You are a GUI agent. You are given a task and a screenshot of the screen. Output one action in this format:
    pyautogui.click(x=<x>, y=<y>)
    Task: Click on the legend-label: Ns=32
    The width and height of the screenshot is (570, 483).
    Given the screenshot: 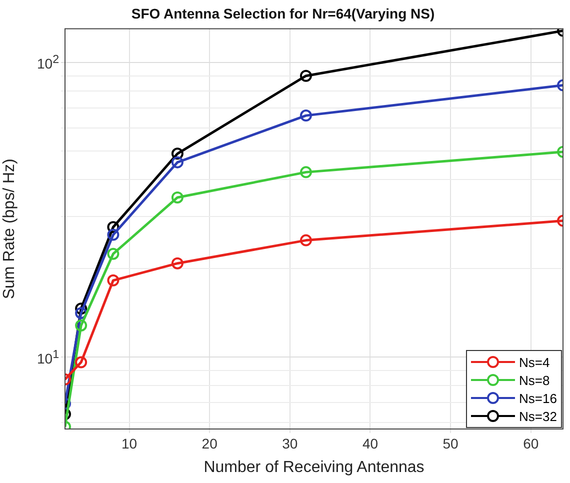 What is the action you would take?
    pyautogui.click(x=538, y=416)
    